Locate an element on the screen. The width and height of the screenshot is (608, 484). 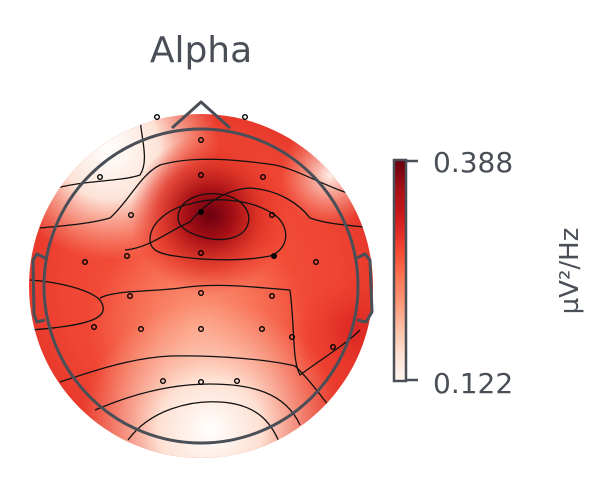
plot-title: Alpha is located at coordinates (201, 50).